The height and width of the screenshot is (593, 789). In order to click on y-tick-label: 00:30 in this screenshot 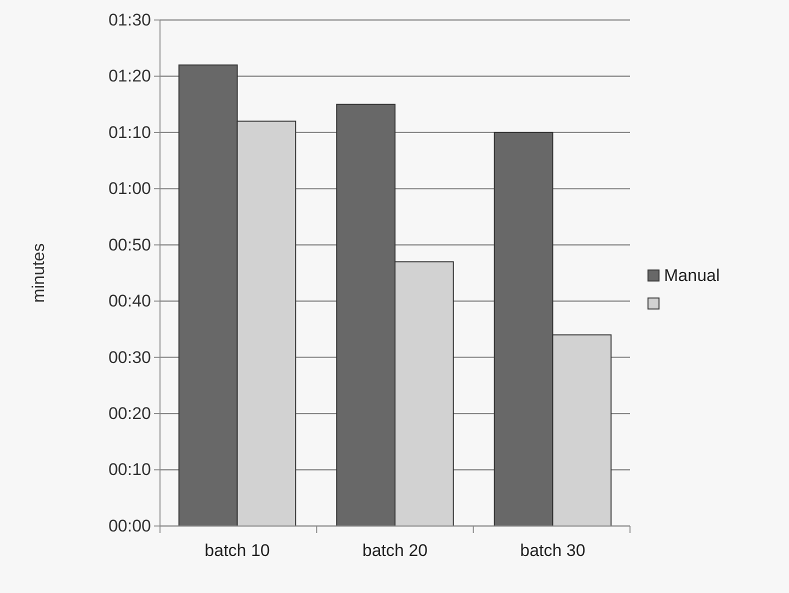, I will do `click(129, 357)`.